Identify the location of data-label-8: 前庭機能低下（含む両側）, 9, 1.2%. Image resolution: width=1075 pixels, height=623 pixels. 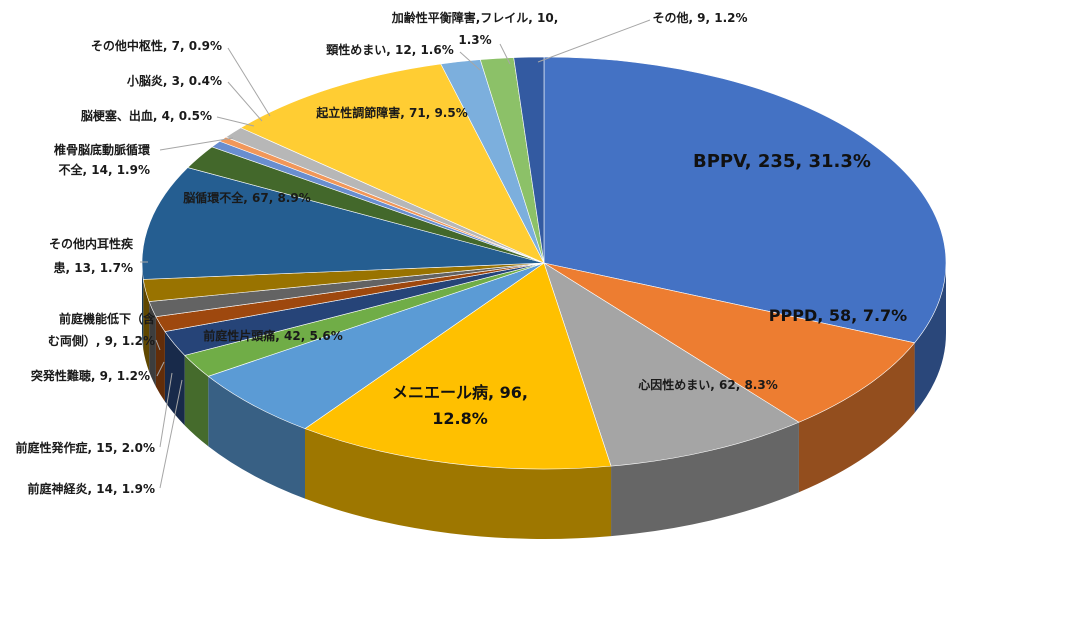
(102, 329).